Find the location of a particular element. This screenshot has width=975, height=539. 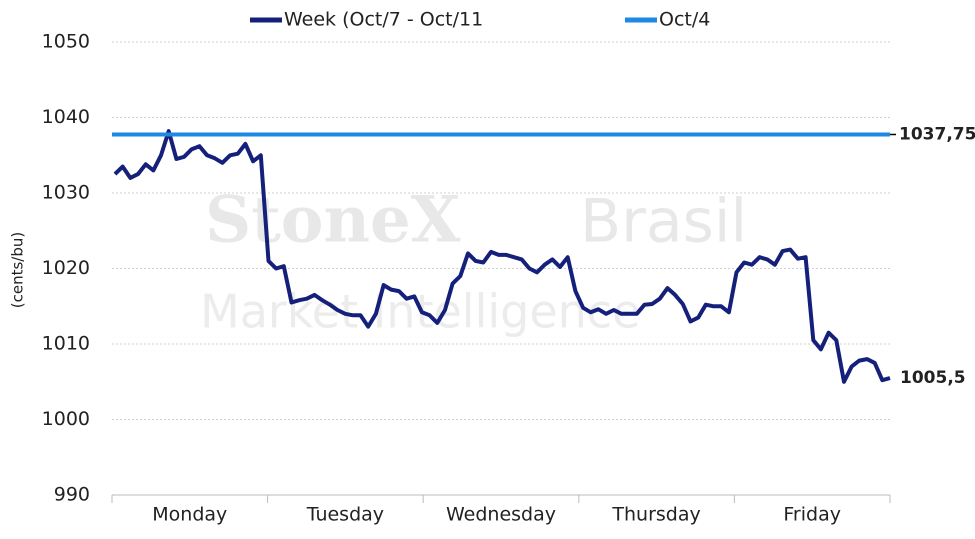

x-tick-label: Tuesday is located at coordinates (345, 515).